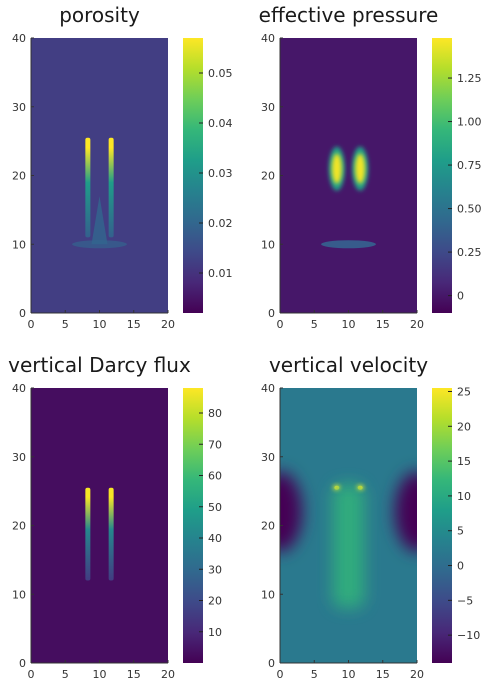 Image resolution: width=500 pixels, height=700 pixels. I want to click on heatmap-feature-horizontal-band, so click(348, 244).